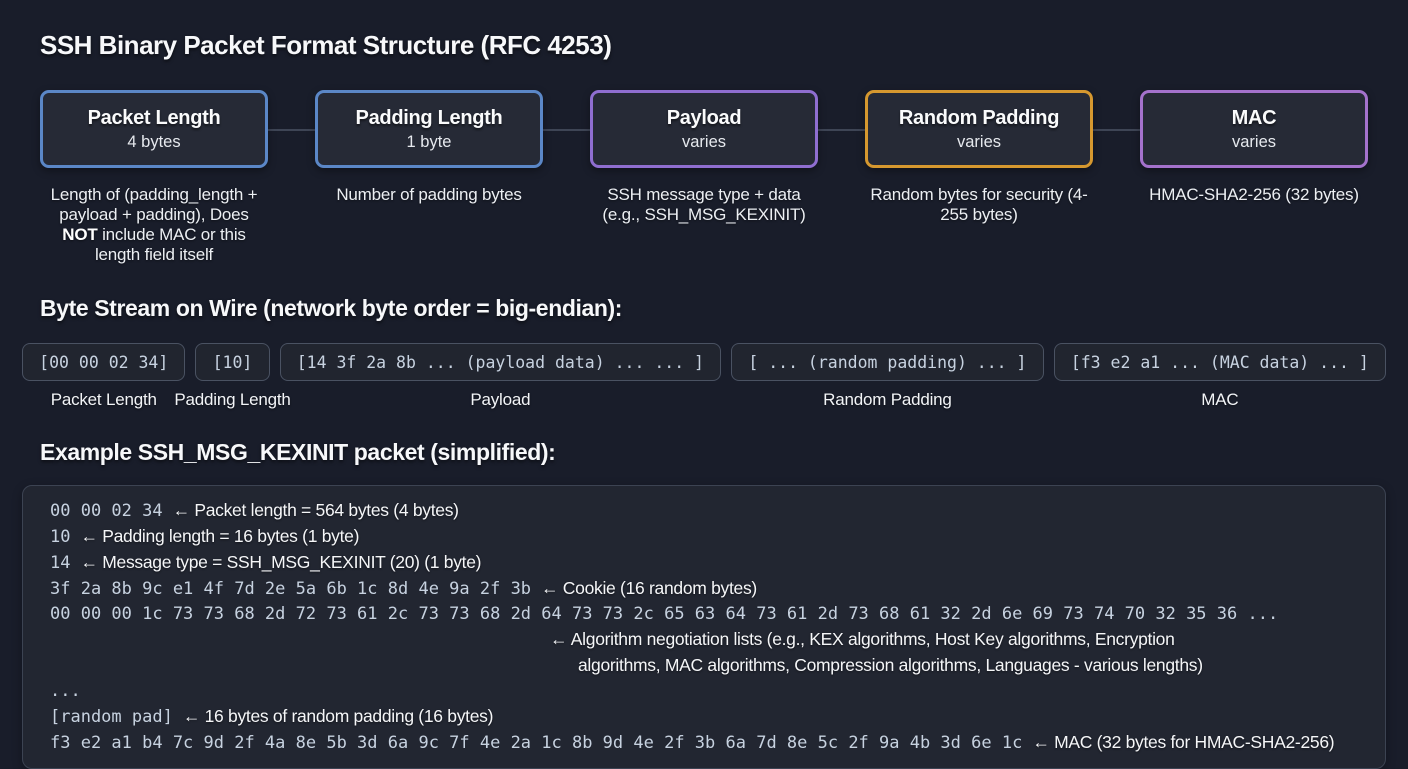 Image resolution: width=1408 pixels, height=769 pixels. Describe the element at coordinates (338, 716) in the screenshot. I see `example-annotation: ← 16 bytes of random padding (16 bytes)` at that location.